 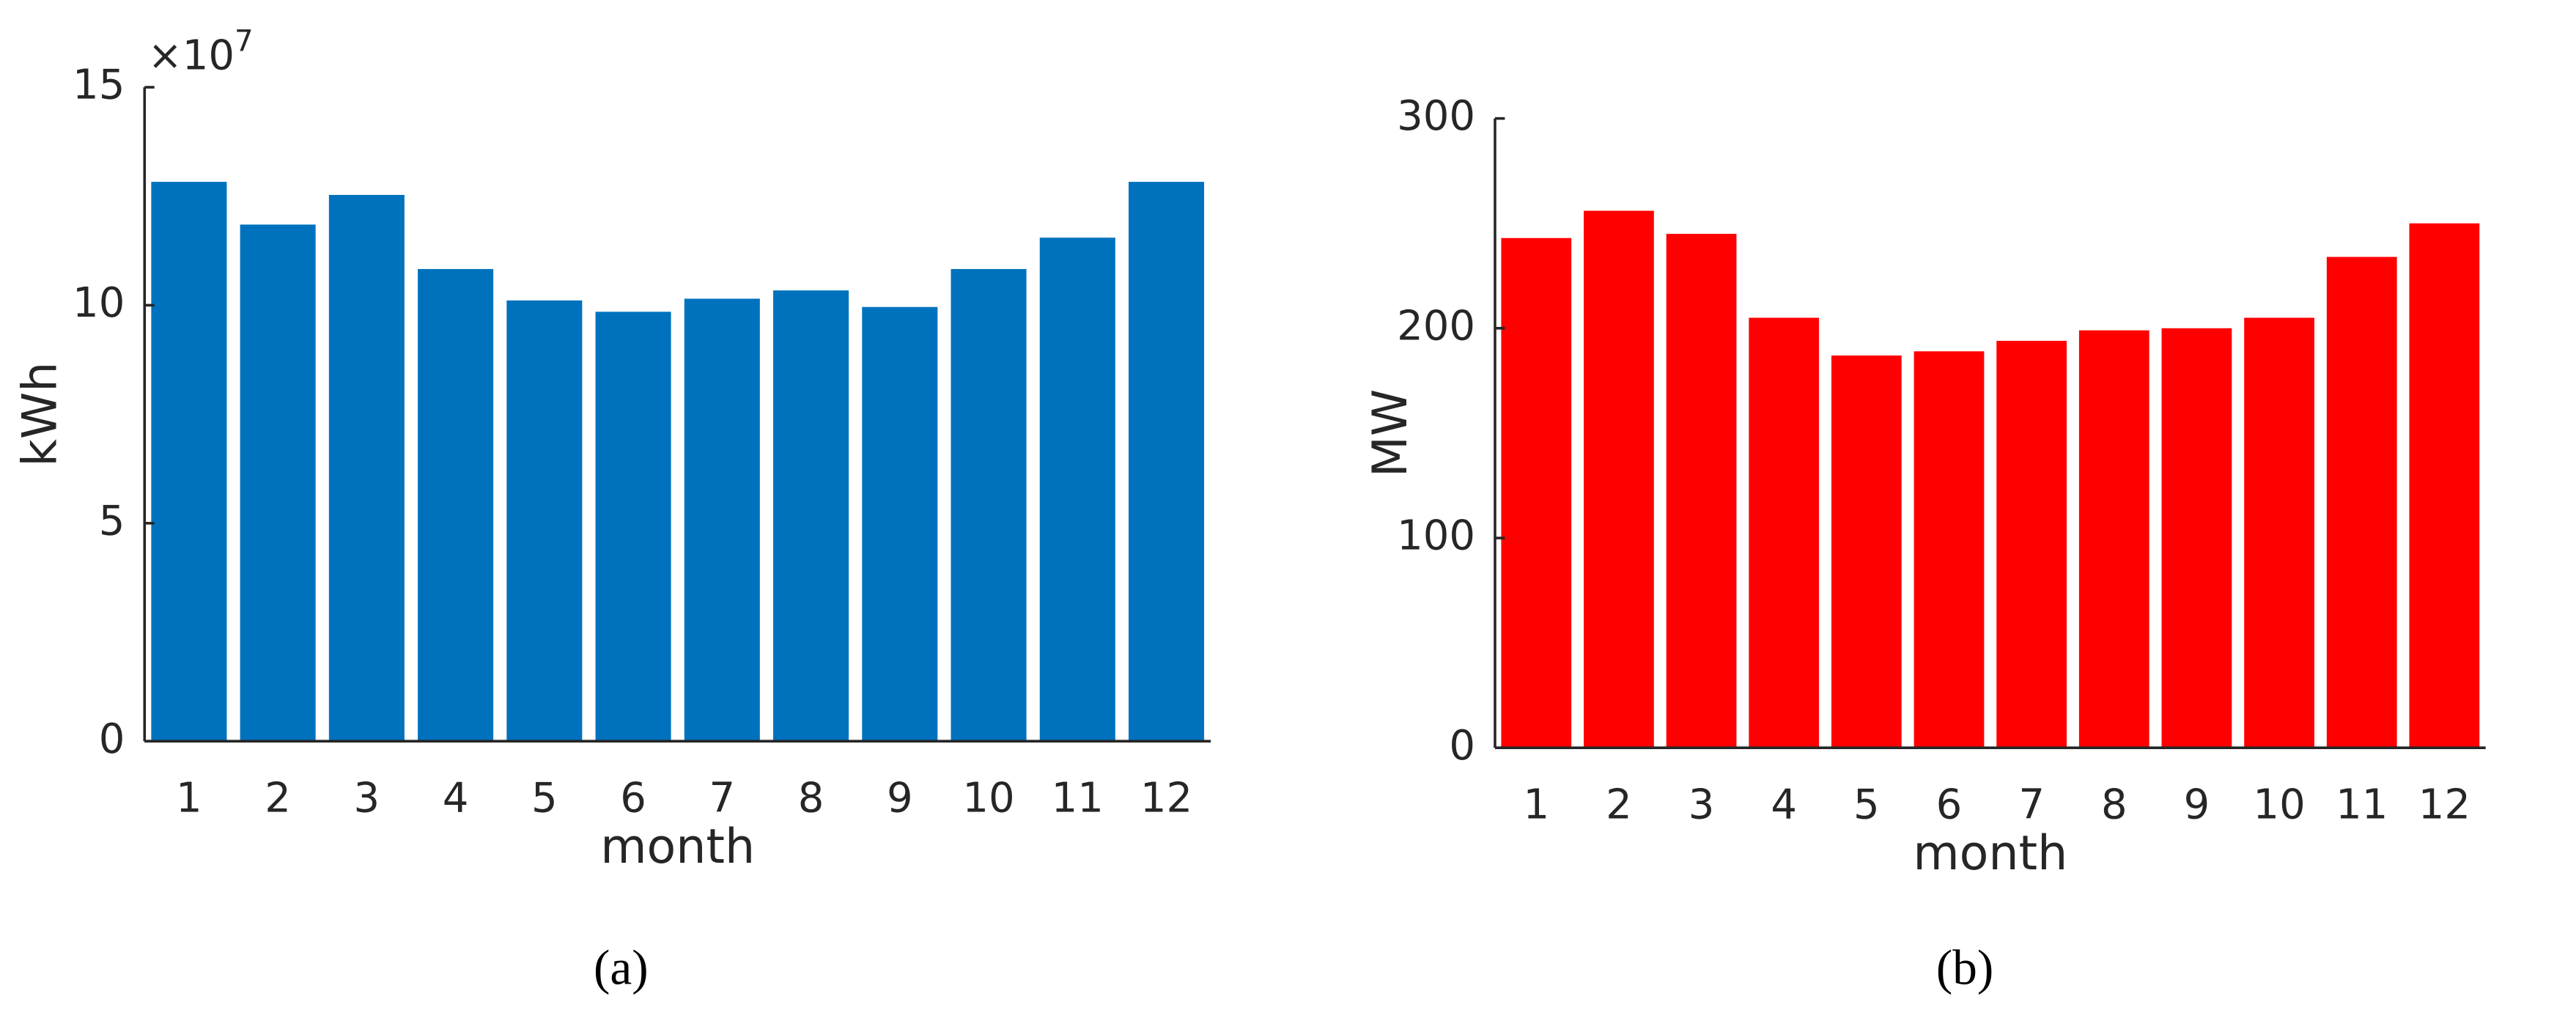 I want to click on y-tick-label: 10, so click(x=99, y=303).